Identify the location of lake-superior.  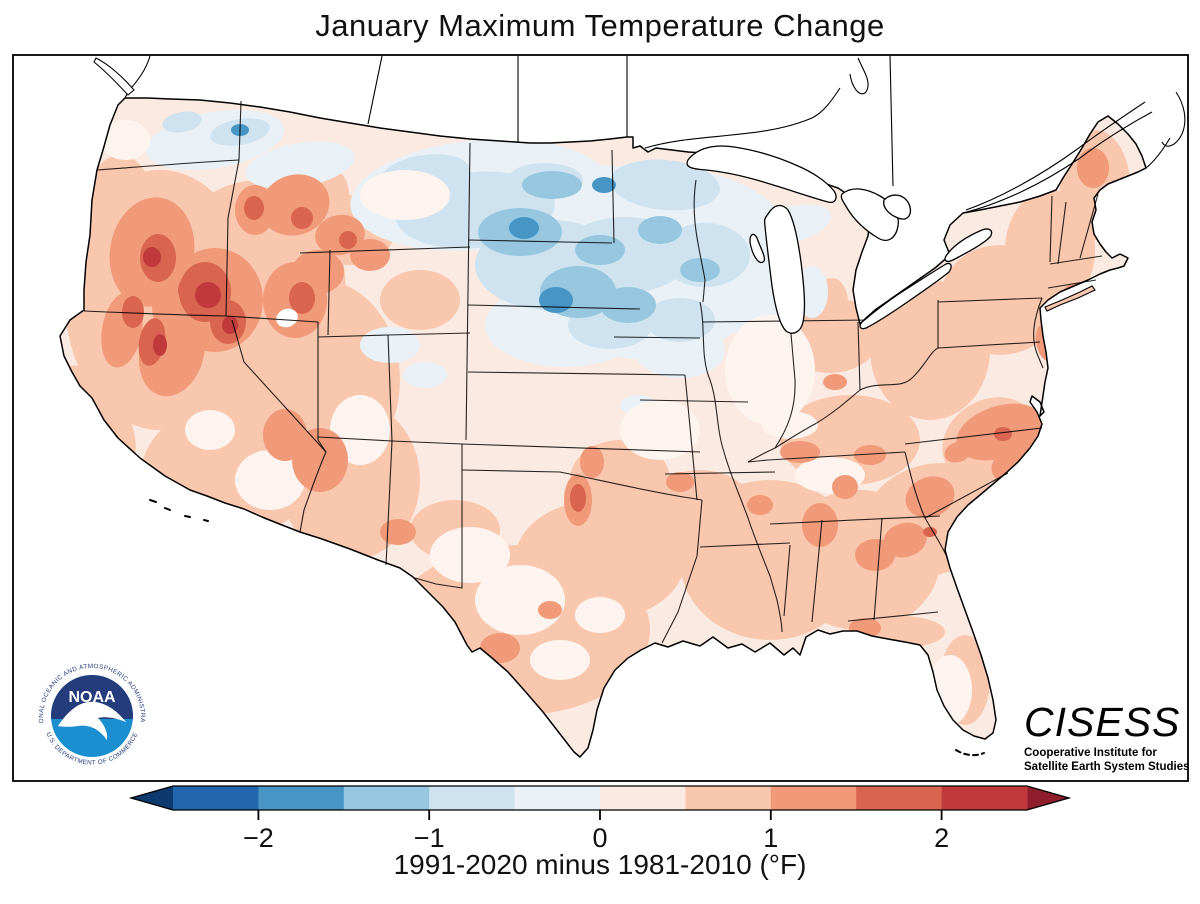
(761, 174).